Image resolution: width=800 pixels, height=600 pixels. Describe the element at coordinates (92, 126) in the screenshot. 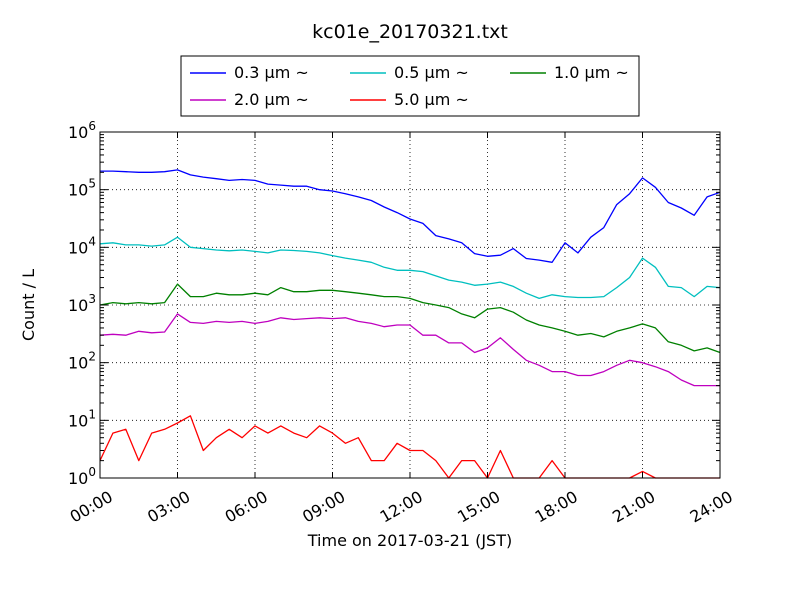

I see `y-tick-exponent: 6` at that location.